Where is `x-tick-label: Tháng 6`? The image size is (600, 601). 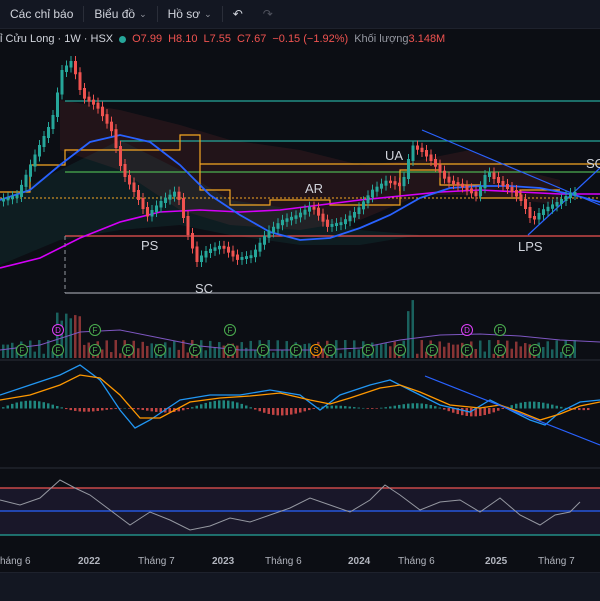
x-tick-label: Tháng 6 is located at coordinates (416, 561).